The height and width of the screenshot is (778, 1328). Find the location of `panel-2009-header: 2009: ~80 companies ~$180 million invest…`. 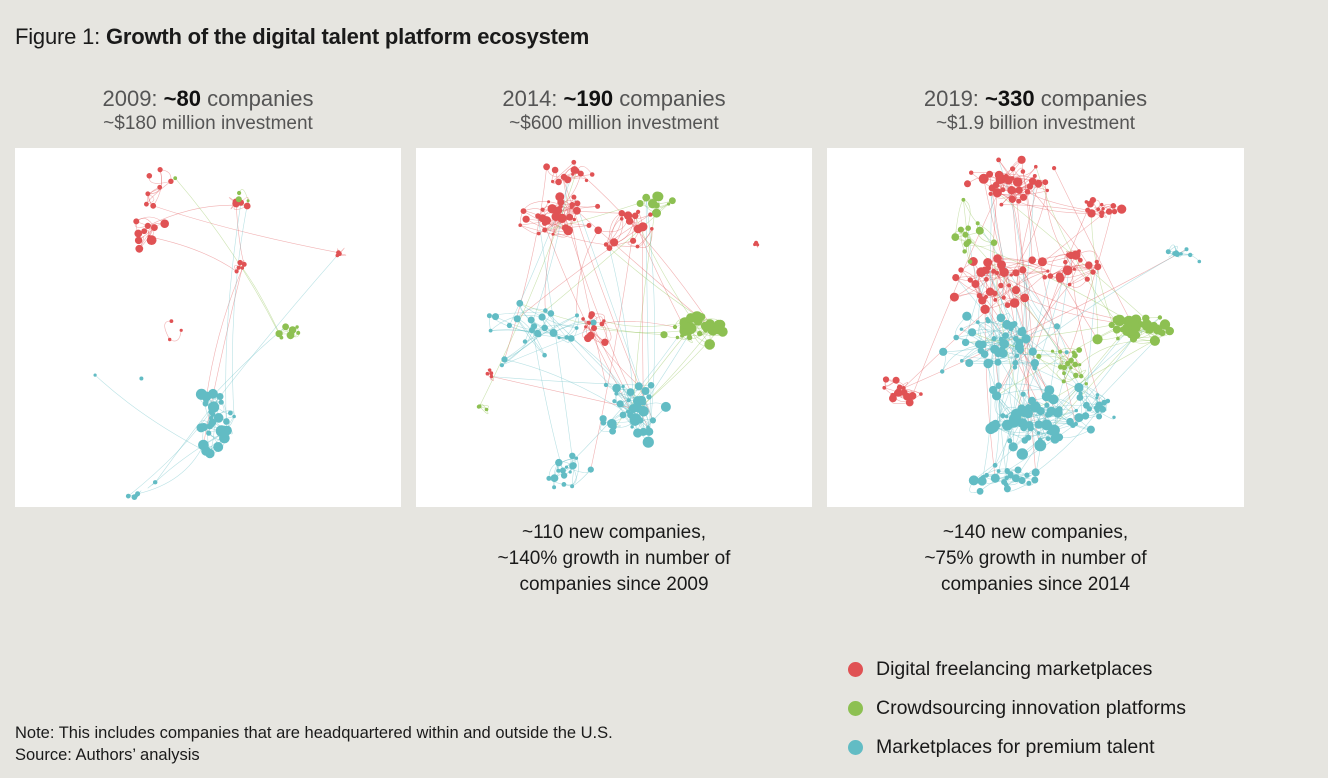

panel-2009-header: 2009: ~80 companies ~$180 million invest… is located at coordinates (208, 111).